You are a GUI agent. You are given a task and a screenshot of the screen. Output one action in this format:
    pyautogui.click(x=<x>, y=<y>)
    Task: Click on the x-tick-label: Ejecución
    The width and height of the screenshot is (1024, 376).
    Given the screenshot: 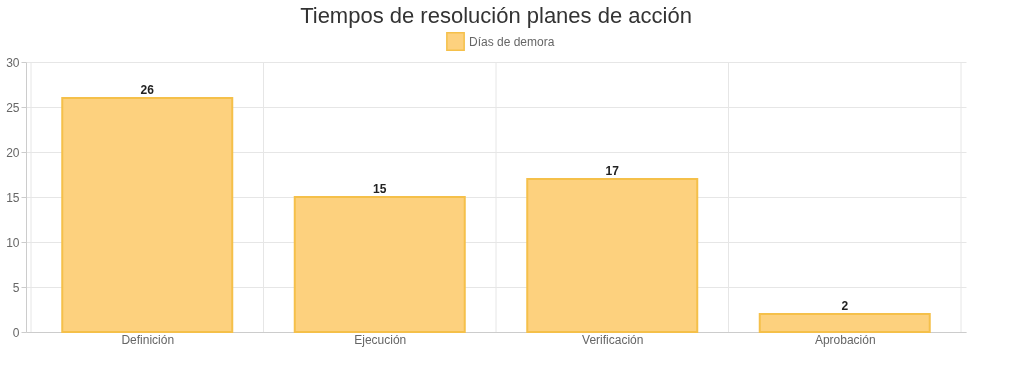 What is the action you would take?
    pyautogui.click(x=380, y=339)
    